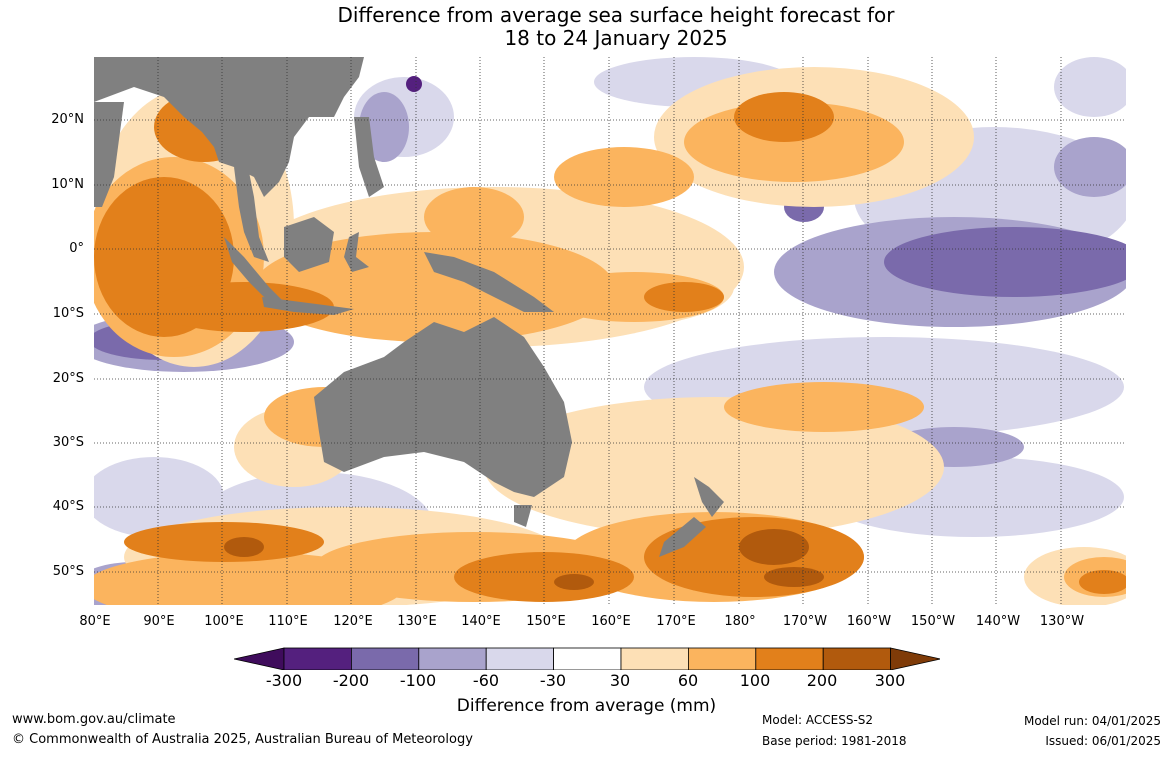  What do you see at coordinates (676, 621) in the screenshot?
I see `lon-label-170e: 170°E` at bounding box center [676, 621].